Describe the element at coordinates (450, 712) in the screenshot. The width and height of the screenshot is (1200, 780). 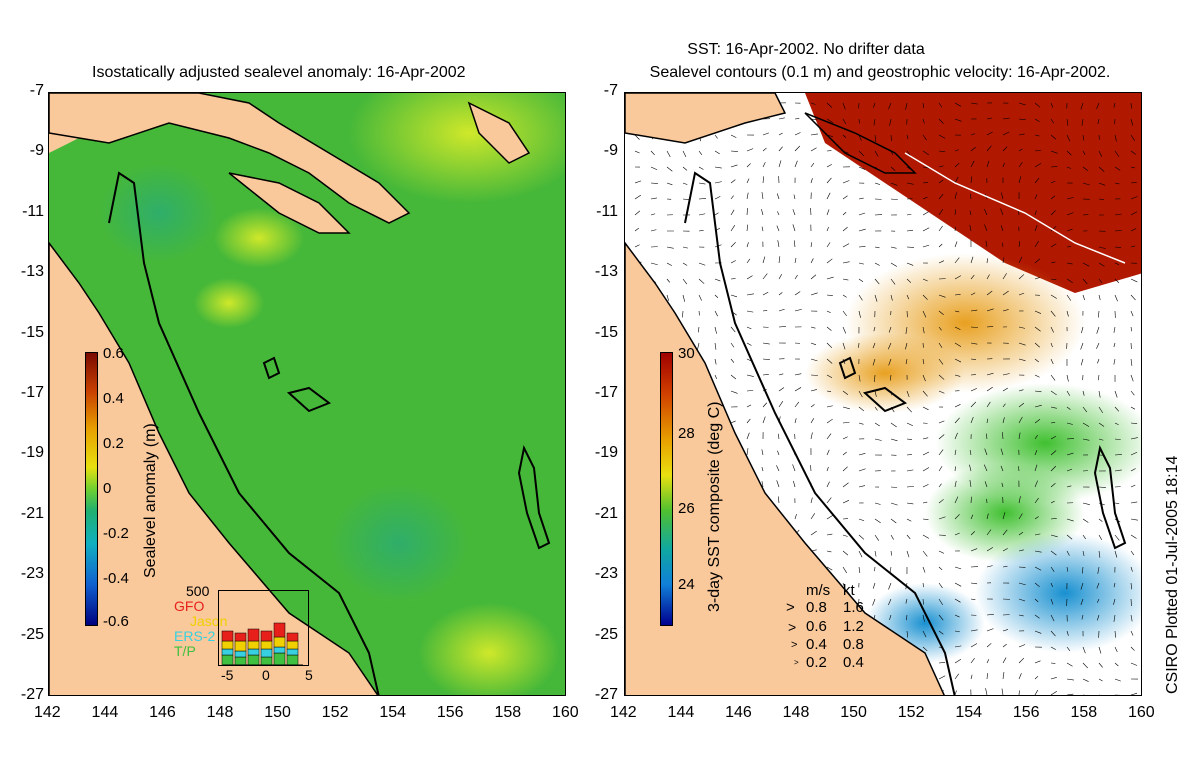
I see `x-tick-left-7: 156` at that location.